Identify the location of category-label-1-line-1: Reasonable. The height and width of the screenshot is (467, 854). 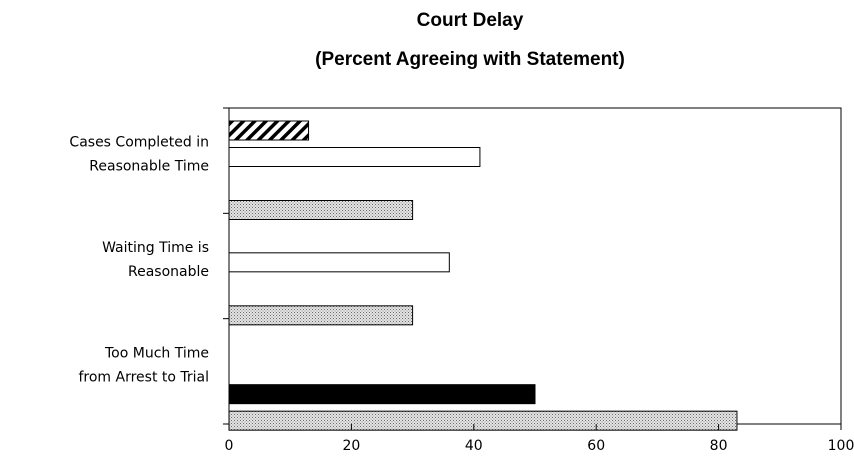
(168, 272).